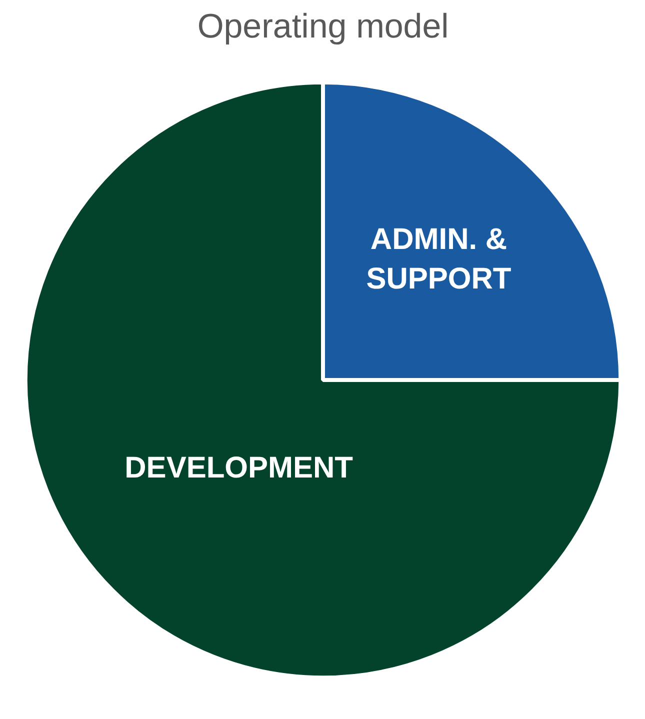 This screenshot has width=645, height=719. Describe the element at coordinates (323, 27) in the screenshot. I see `chart-title: Operating model` at that location.